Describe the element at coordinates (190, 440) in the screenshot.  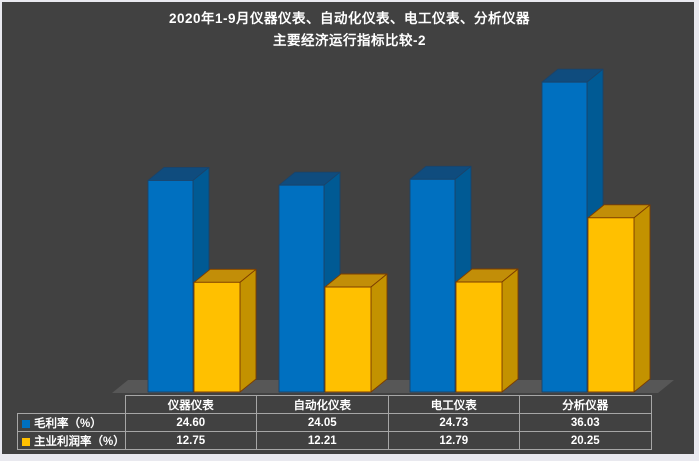
I see `value-cell: 12.75` at that location.